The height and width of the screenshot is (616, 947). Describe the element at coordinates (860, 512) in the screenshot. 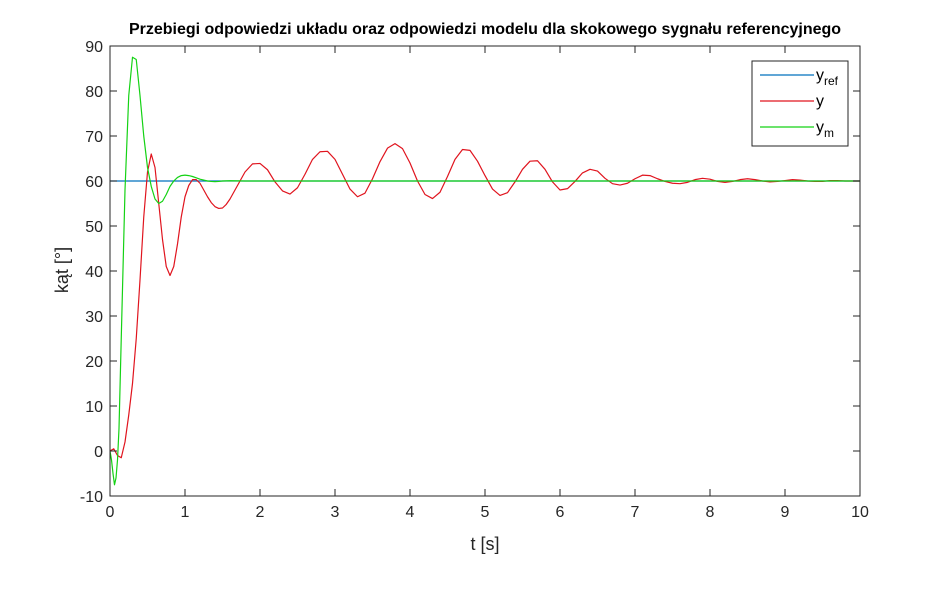

I see `x-tick-label: 10` at that location.